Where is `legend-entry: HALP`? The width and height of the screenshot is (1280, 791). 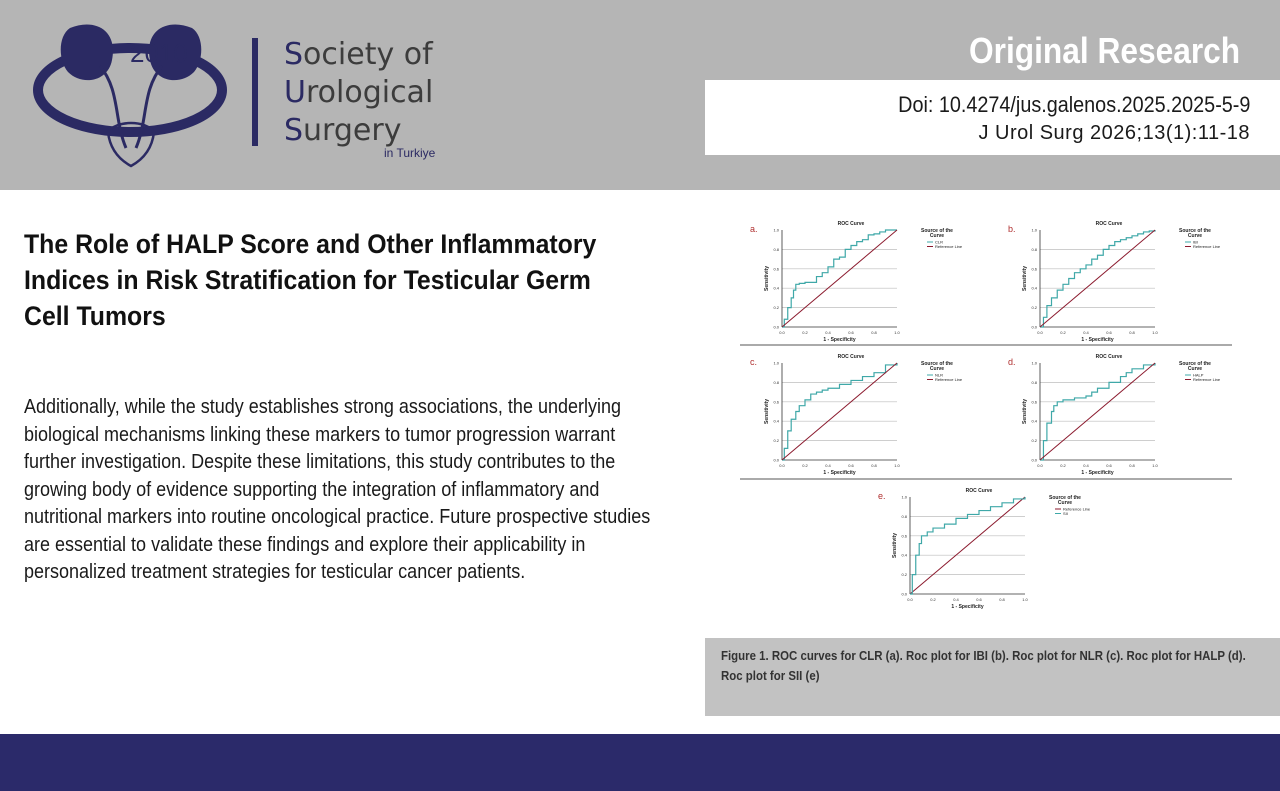 legend-entry: HALP is located at coordinates (1198, 375).